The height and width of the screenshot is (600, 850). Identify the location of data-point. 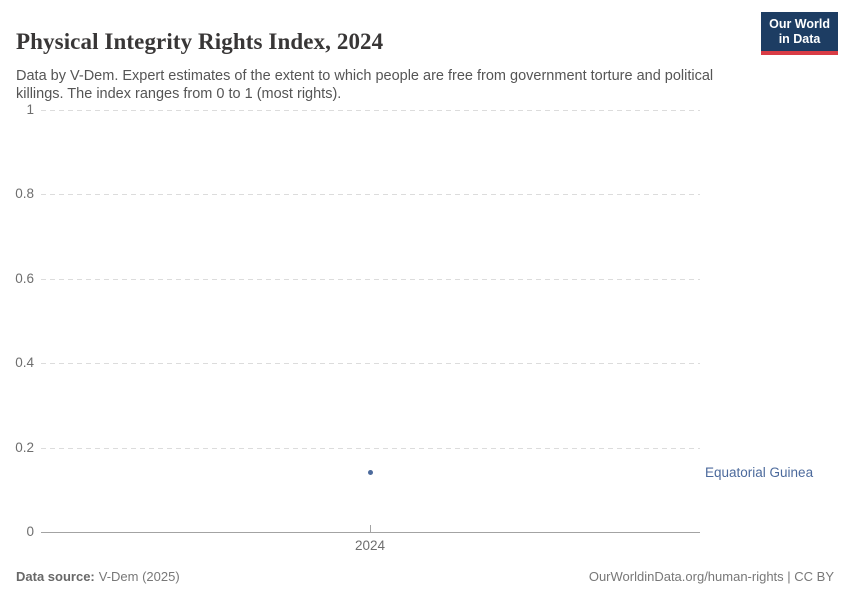
(370, 473).